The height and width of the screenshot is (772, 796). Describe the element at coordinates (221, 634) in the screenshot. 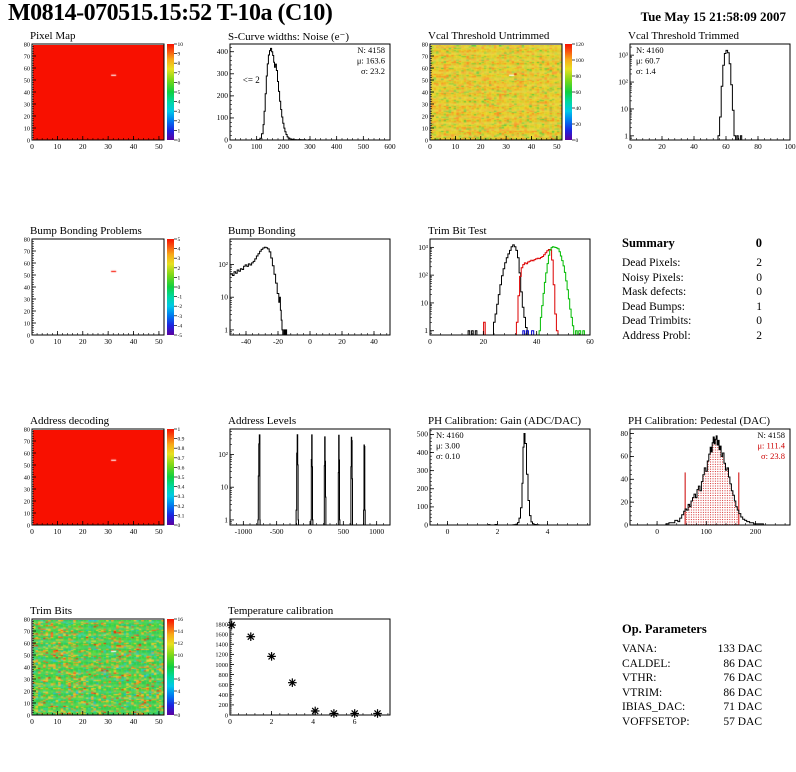

I see `svg-text: 1600` at that location.